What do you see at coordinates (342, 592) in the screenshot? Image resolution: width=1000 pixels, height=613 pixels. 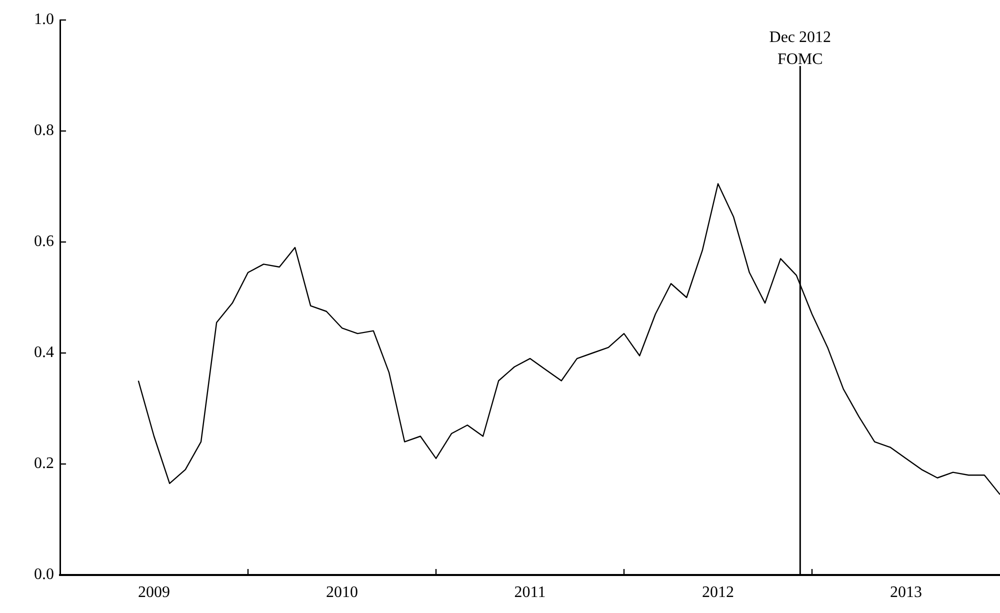 I see `x-tick-label: 2010` at bounding box center [342, 592].